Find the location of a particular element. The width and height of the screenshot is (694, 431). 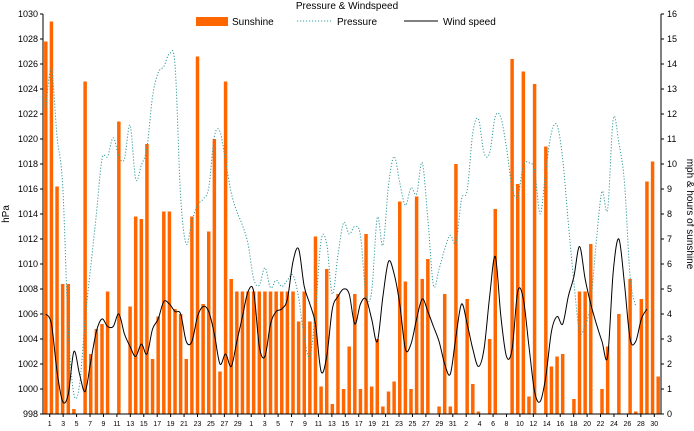

x-tick-label: 16 is located at coordinates (560, 424).